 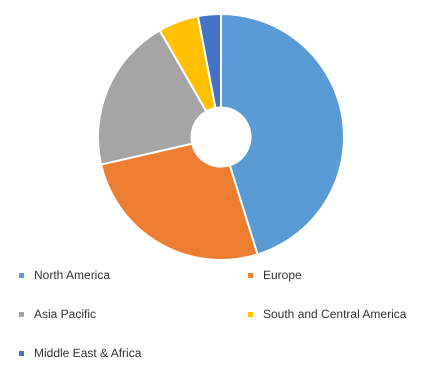 What do you see at coordinates (282, 275) in the screenshot?
I see `legend-label: Europe` at bounding box center [282, 275].